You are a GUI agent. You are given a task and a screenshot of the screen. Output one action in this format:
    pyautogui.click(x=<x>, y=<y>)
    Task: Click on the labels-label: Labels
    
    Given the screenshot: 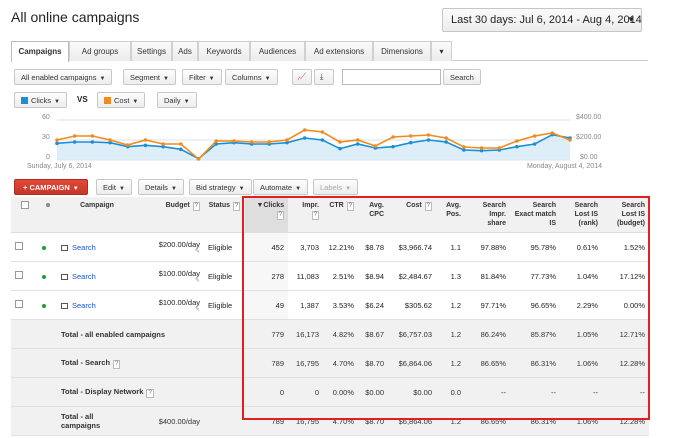 What is the action you would take?
    pyautogui.click(x=331, y=187)
    